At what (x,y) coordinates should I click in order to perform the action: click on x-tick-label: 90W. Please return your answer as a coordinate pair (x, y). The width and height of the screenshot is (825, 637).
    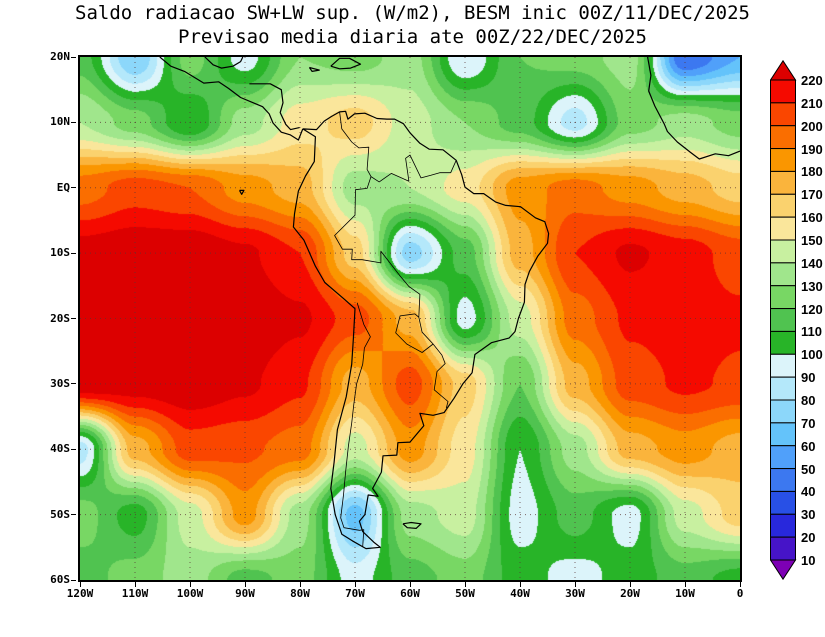
    Looking at the image, I should click on (245, 593).